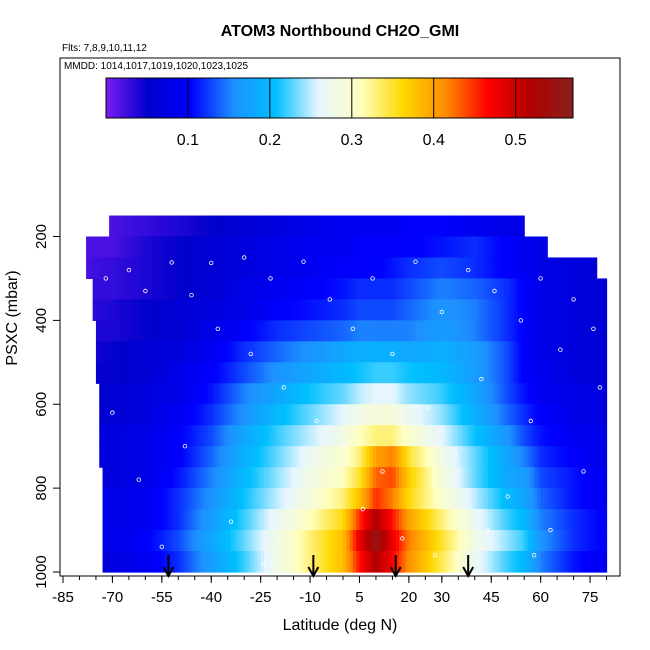 The height and width of the screenshot is (650, 650). What do you see at coordinates (41, 320) in the screenshot?
I see `y-tick-label: 400` at bounding box center [41, 320].